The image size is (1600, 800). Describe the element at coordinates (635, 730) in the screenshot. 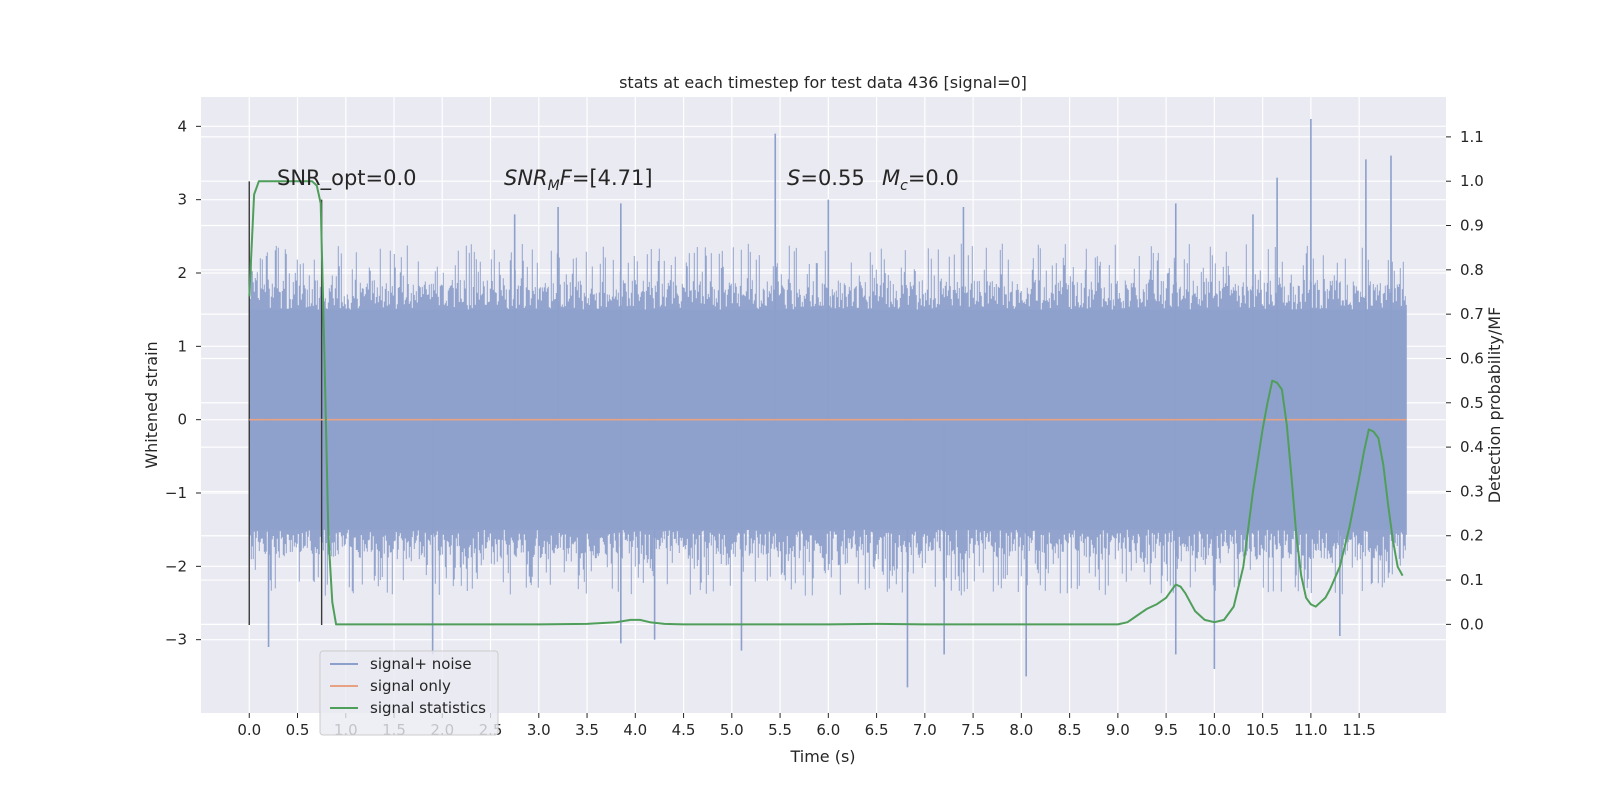

I see `x-tick-label: 4.0` at that location.